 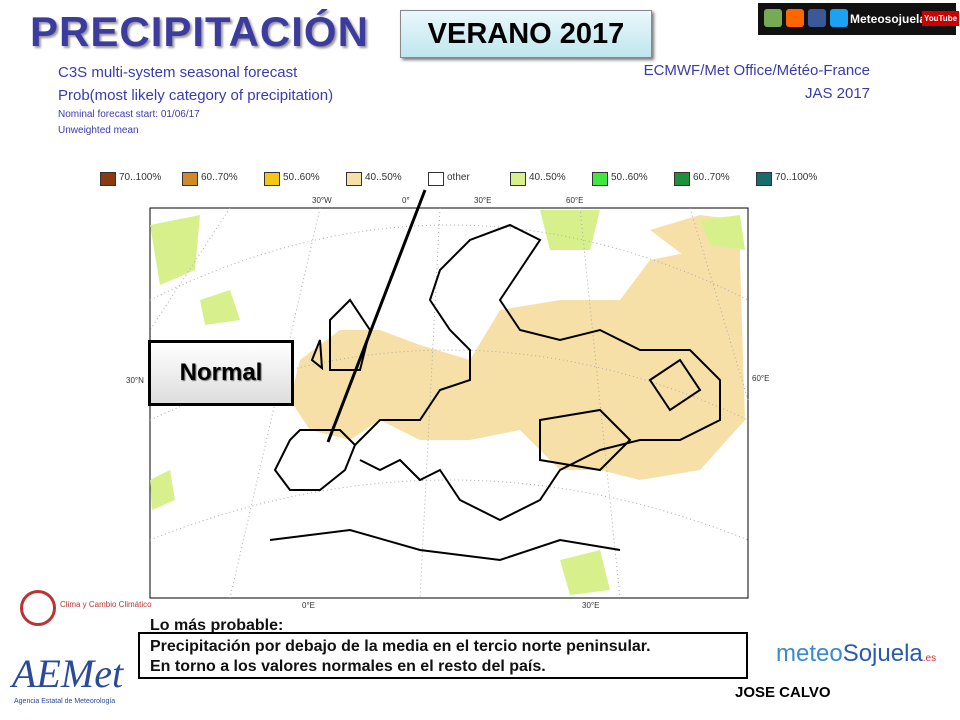 What do you see at coordinates (882, 653) in the screenshot?
I see `brand-part: Sojuela` at bounding box center [882, 653].